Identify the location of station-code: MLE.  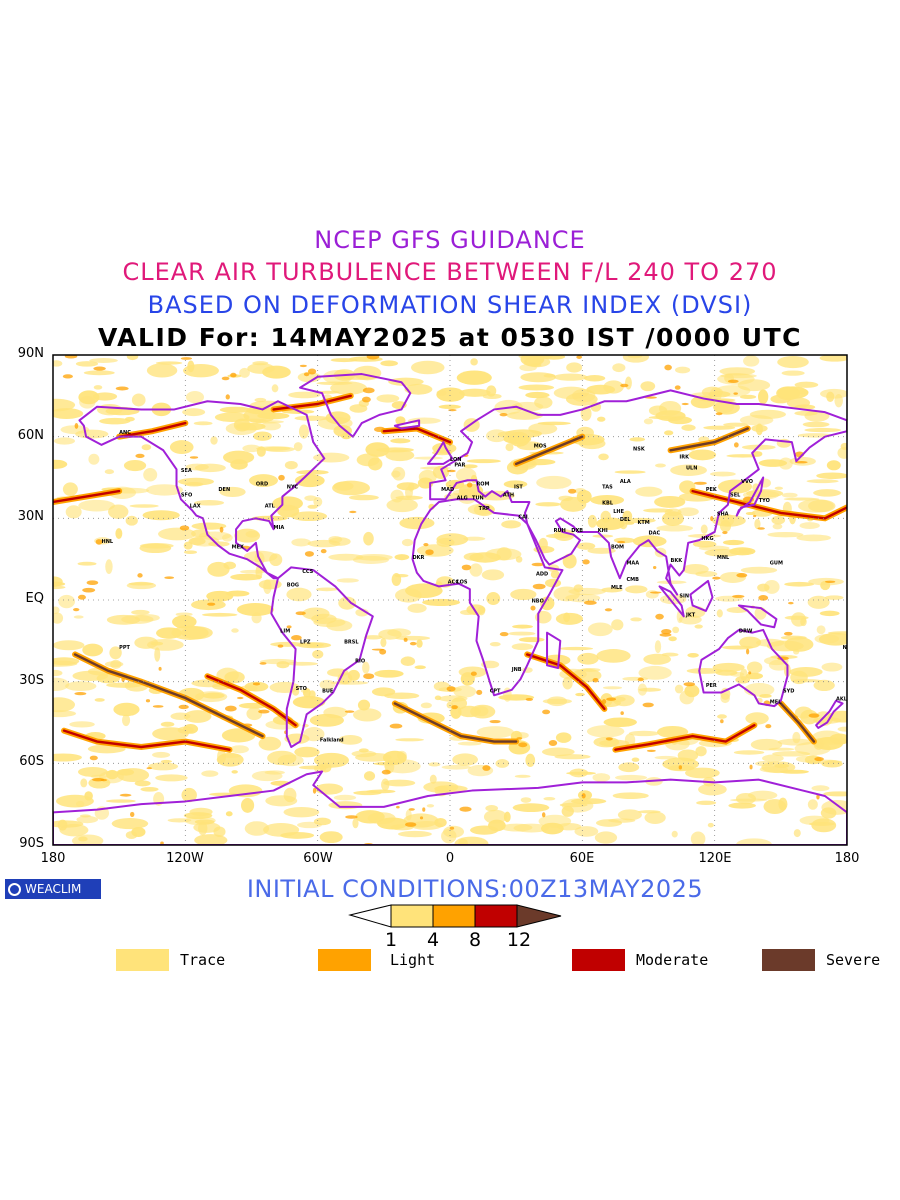
(617, 588).